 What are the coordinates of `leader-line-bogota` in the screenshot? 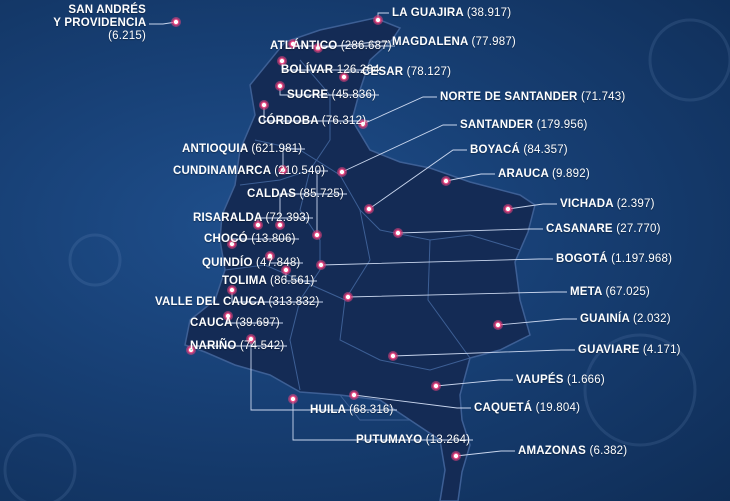 It's located at (436, 262).